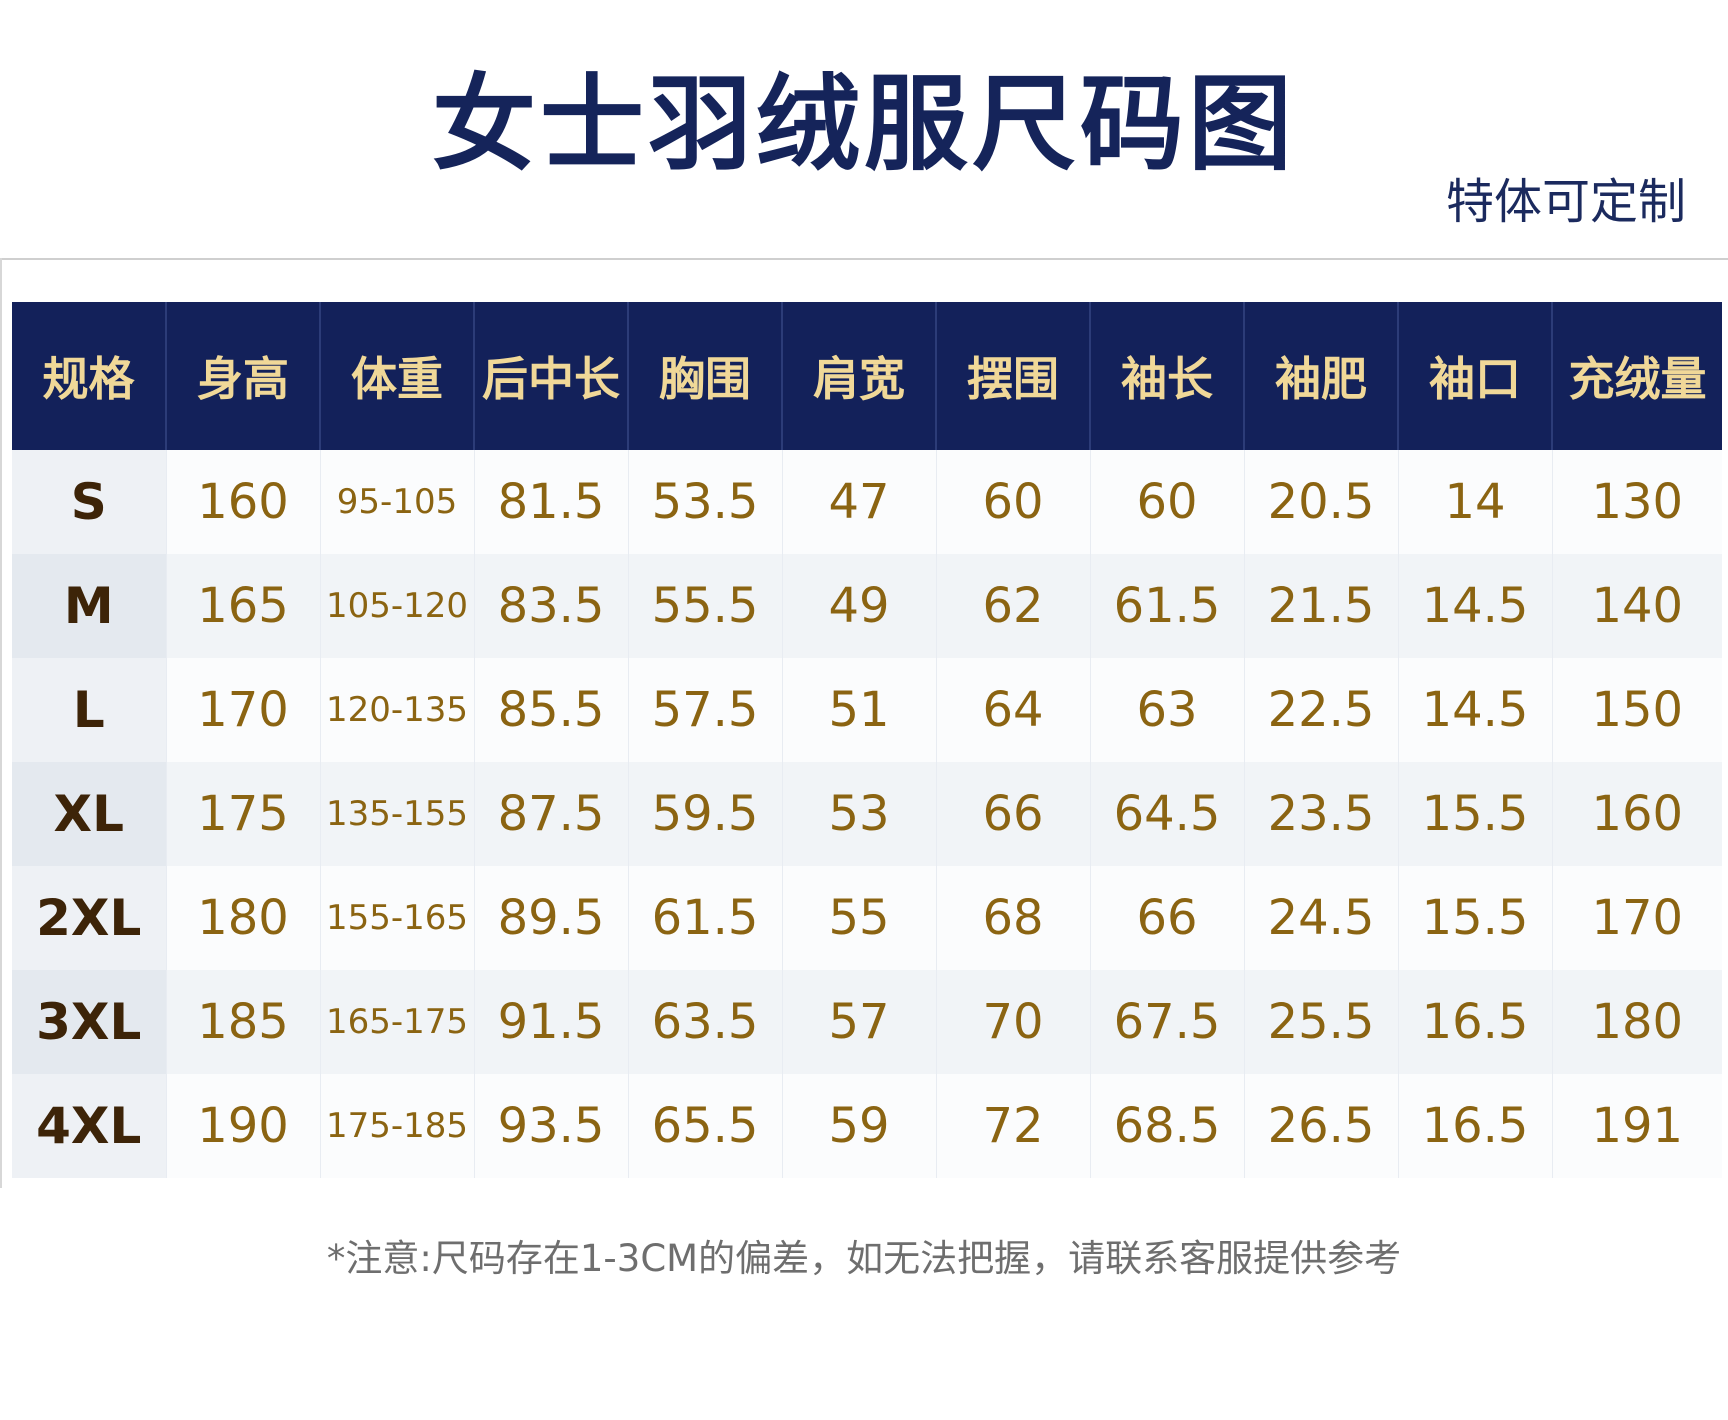 The width and height of the screenshot is (1728, 1420). Describe the element at coordinates (1321, 502) in the screenshot. I see `table-cell: 20.5` at that location.